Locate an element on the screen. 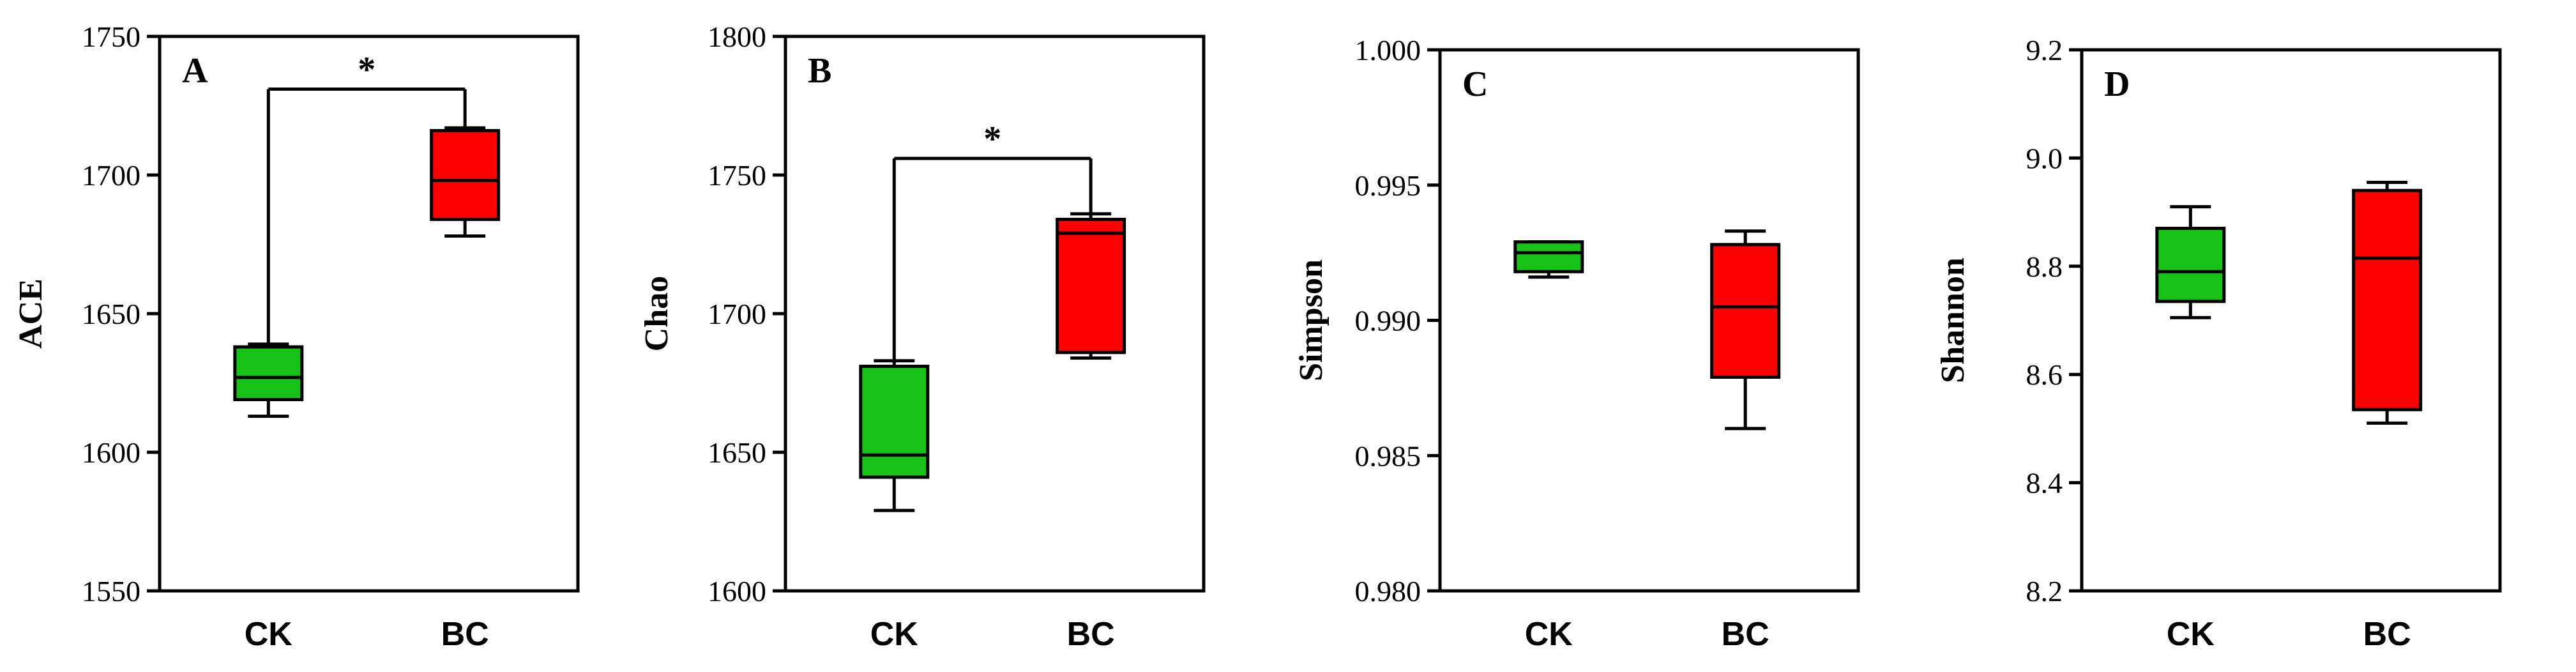  panel-d-box-bc is located at coordinates (2388, 303).